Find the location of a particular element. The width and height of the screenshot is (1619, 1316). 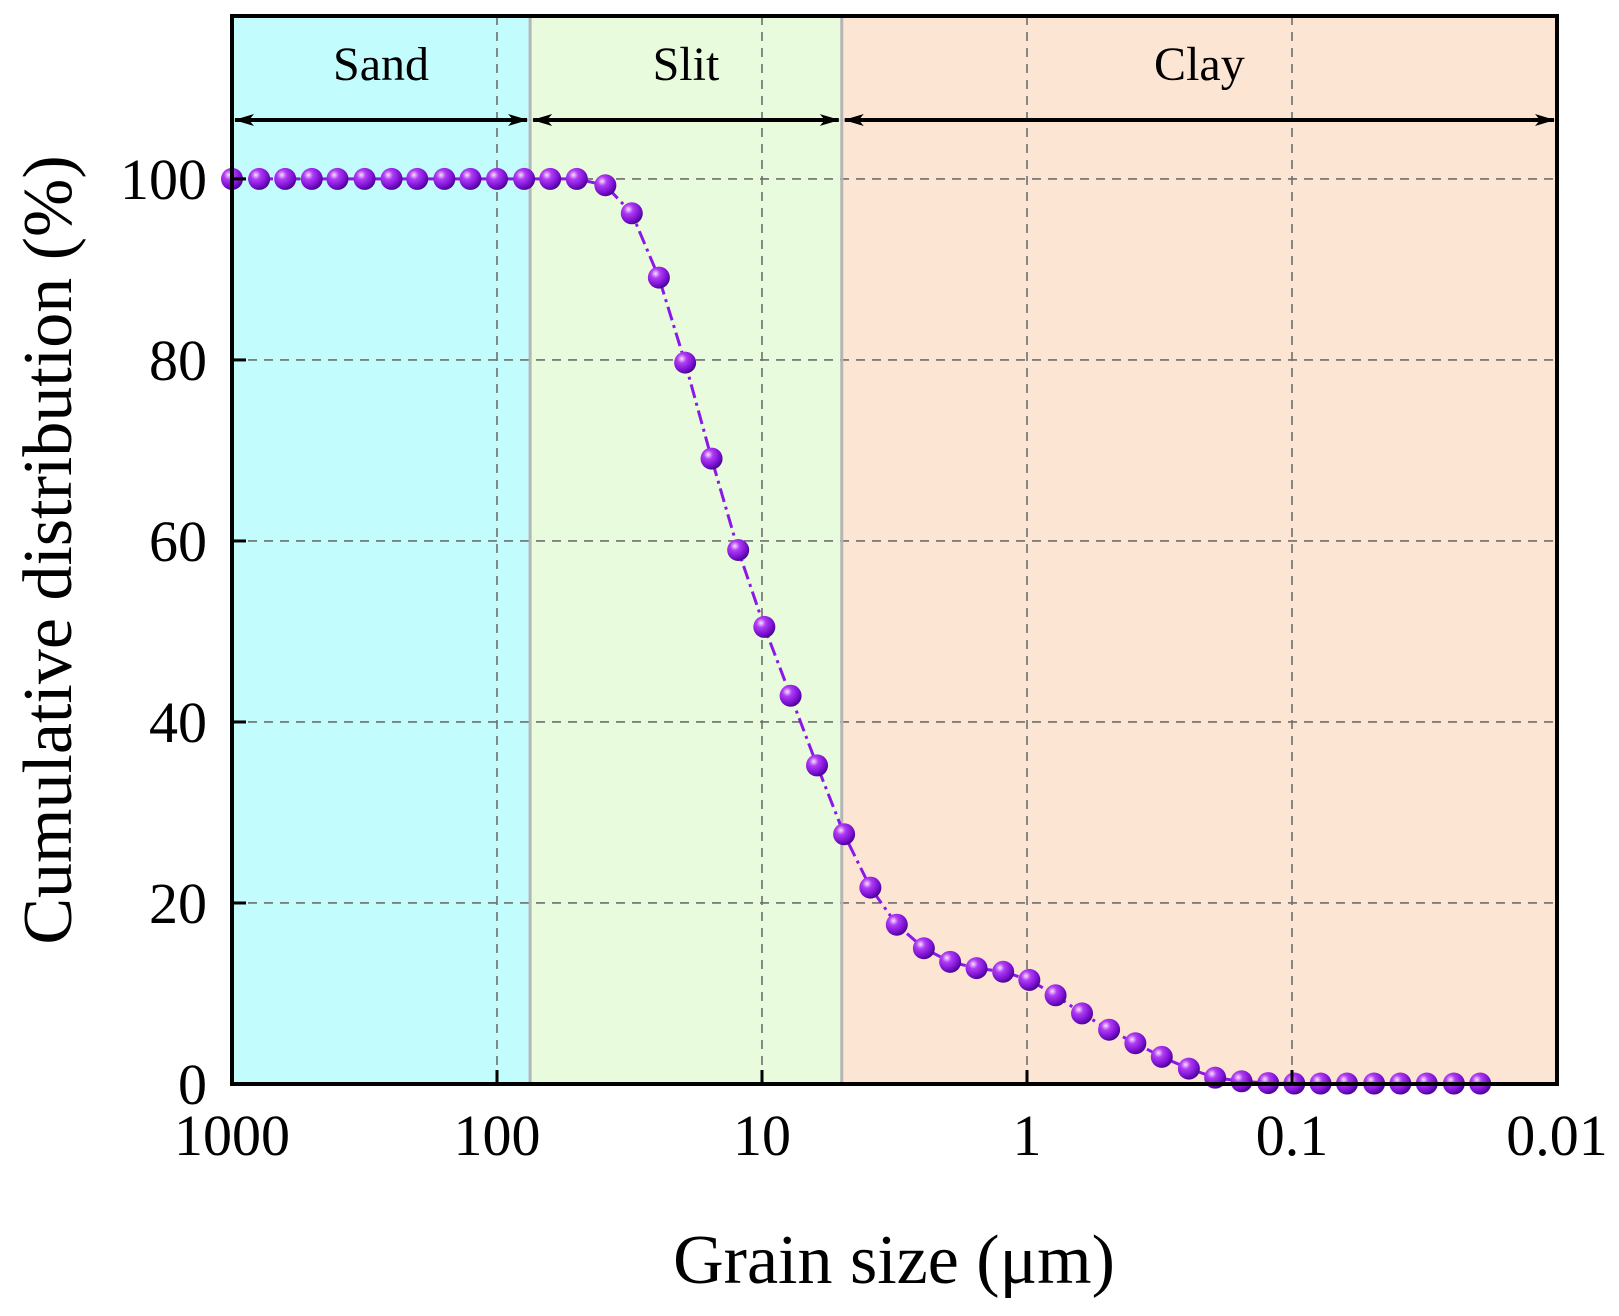

region-labels: Sand Slit Clay is located at coordinates (789, 64).